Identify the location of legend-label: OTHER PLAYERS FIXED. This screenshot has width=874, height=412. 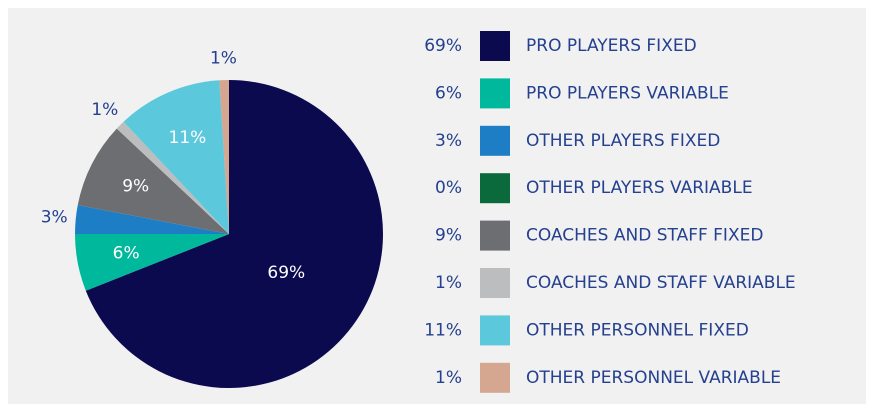
(623, 141).